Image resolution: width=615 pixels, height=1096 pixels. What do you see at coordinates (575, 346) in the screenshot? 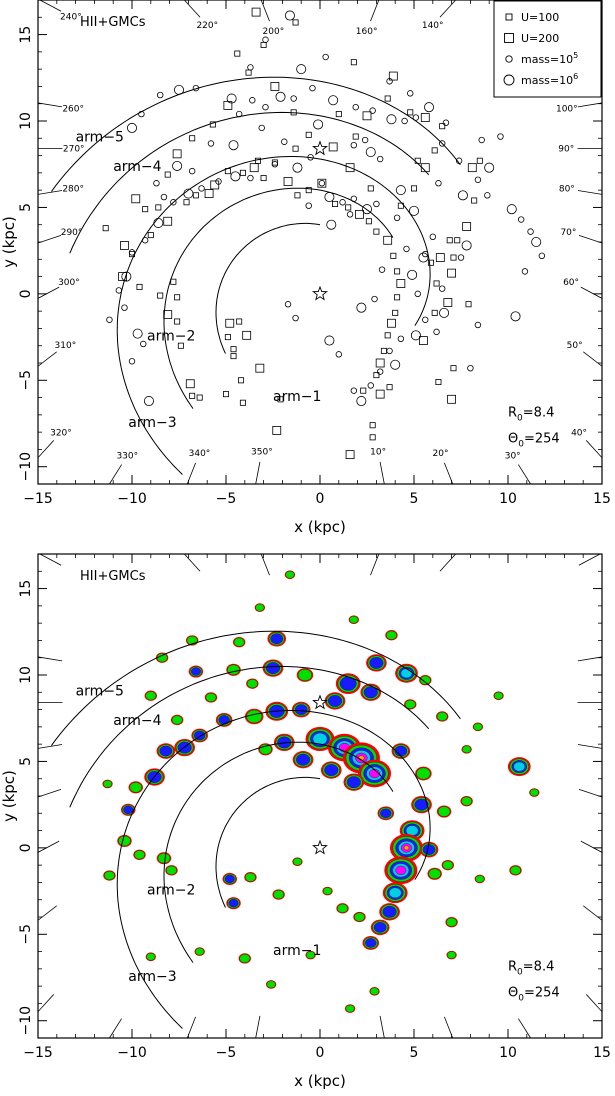
I see `longitude-label-50: 50°` at bounding box center [575, 346].